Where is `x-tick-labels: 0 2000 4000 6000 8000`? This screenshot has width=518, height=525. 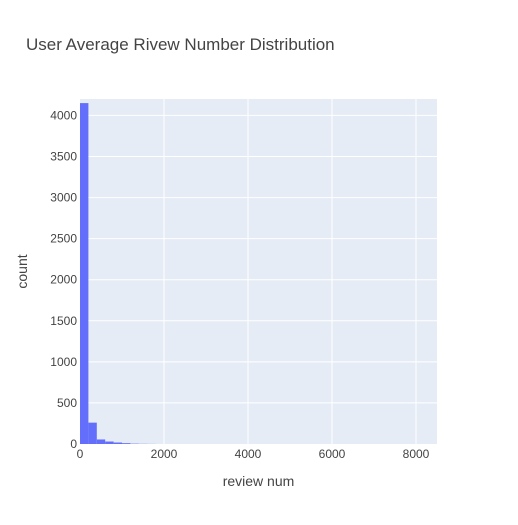 x-tick-labels: 0 2000 4000 6000 8000 is located at coordinates (253, 454).